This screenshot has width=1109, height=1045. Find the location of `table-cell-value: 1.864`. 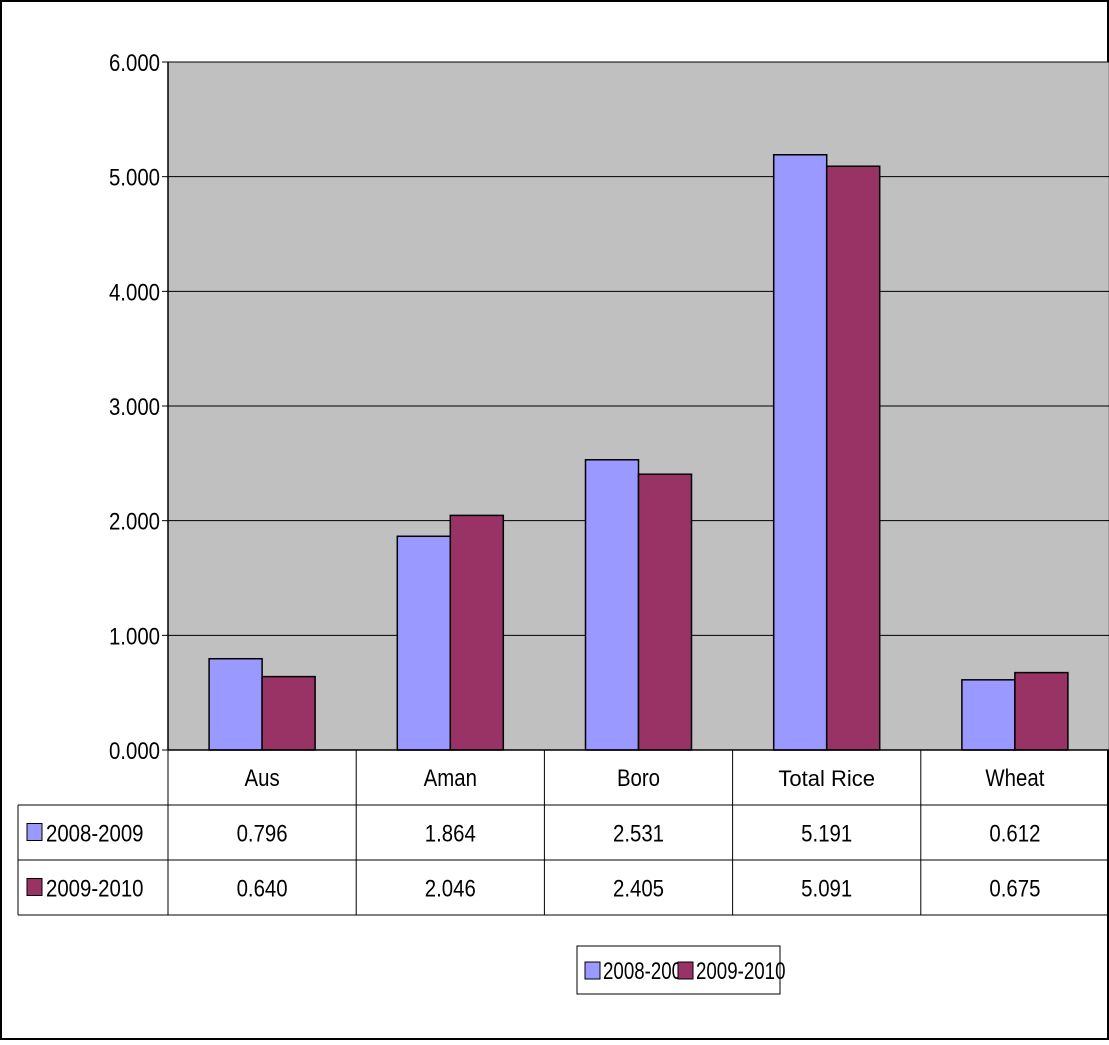

table-cell-value: 1.864 is located at coordinates (450, 833).